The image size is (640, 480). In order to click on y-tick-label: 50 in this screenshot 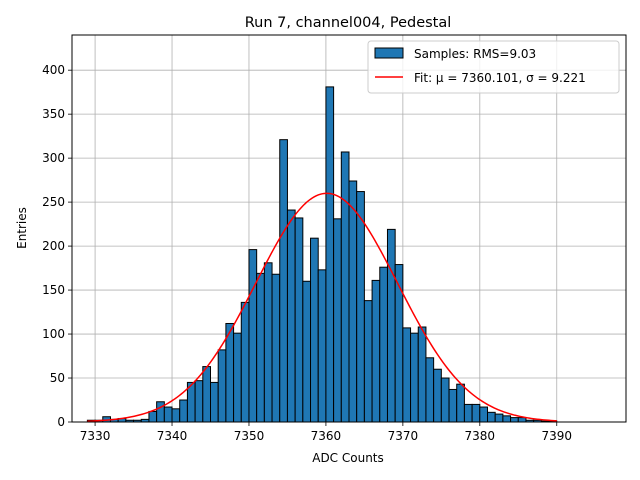, I will do `click(57, 378)`.